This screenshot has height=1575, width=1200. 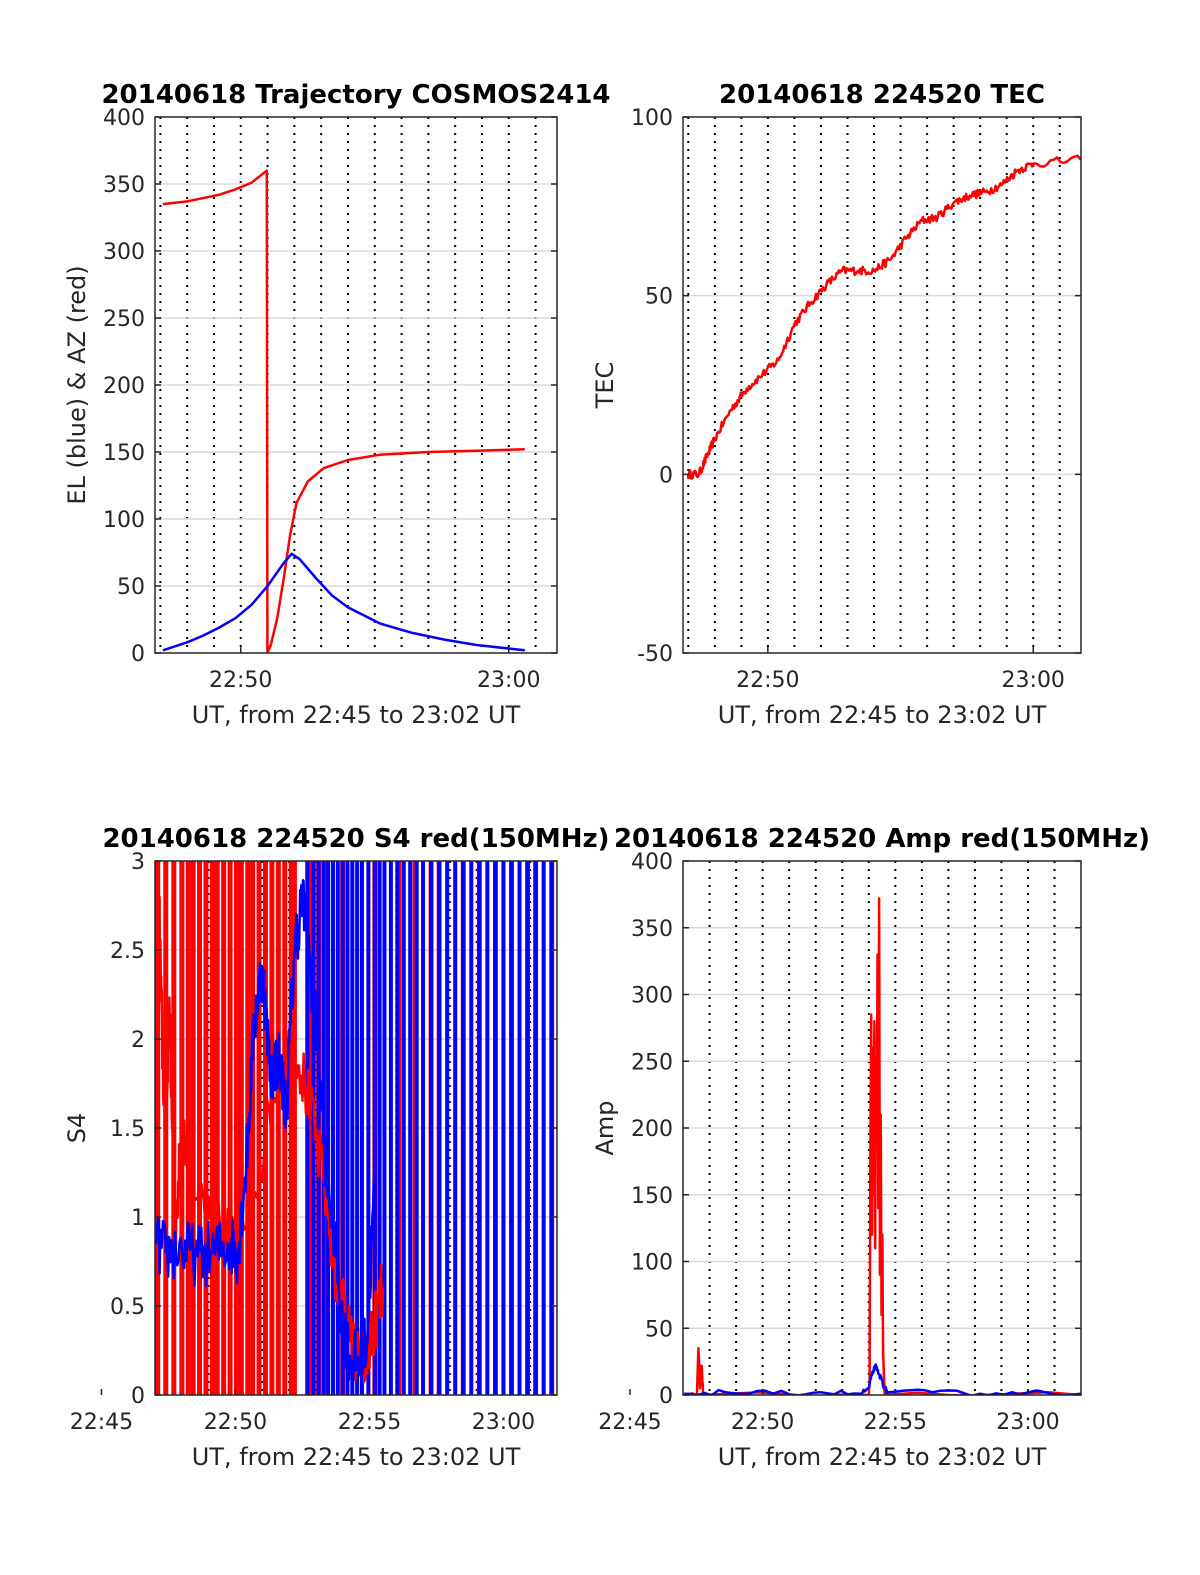 I want to click on plot-area, so click(x=882, y=385).